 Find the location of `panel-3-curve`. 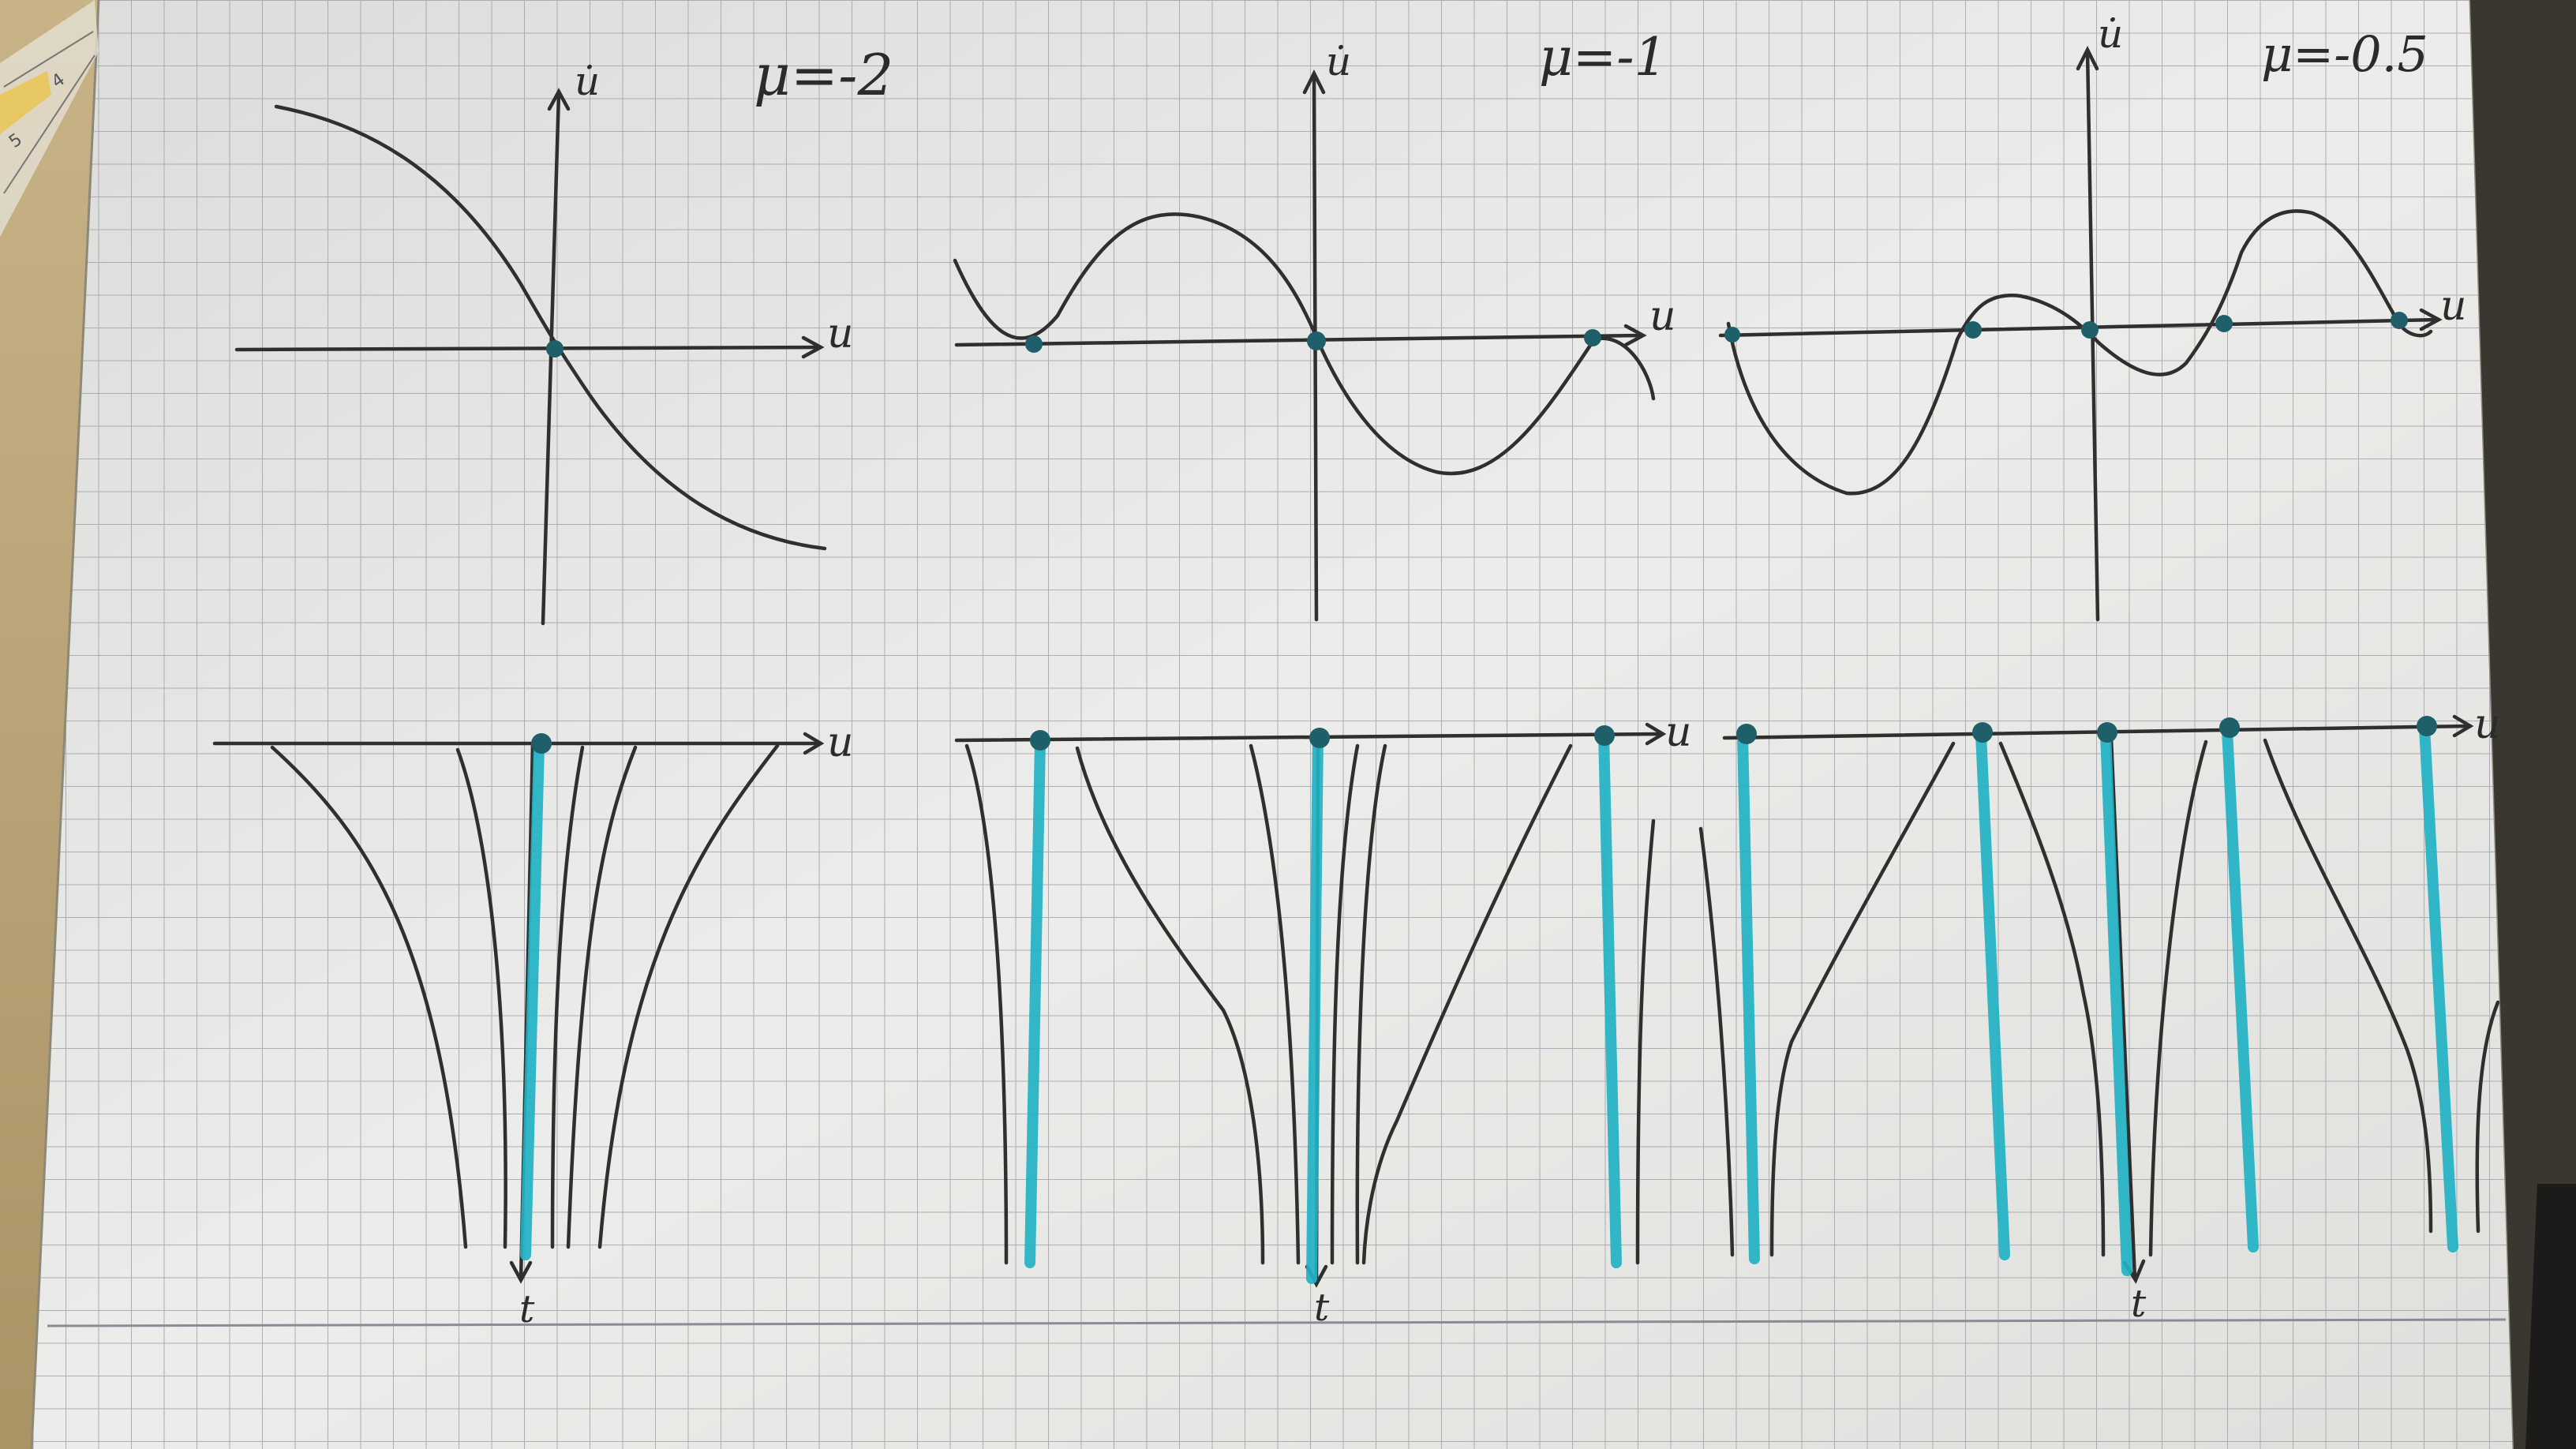

panel-3-curve is located at coordinates (2079, 352).